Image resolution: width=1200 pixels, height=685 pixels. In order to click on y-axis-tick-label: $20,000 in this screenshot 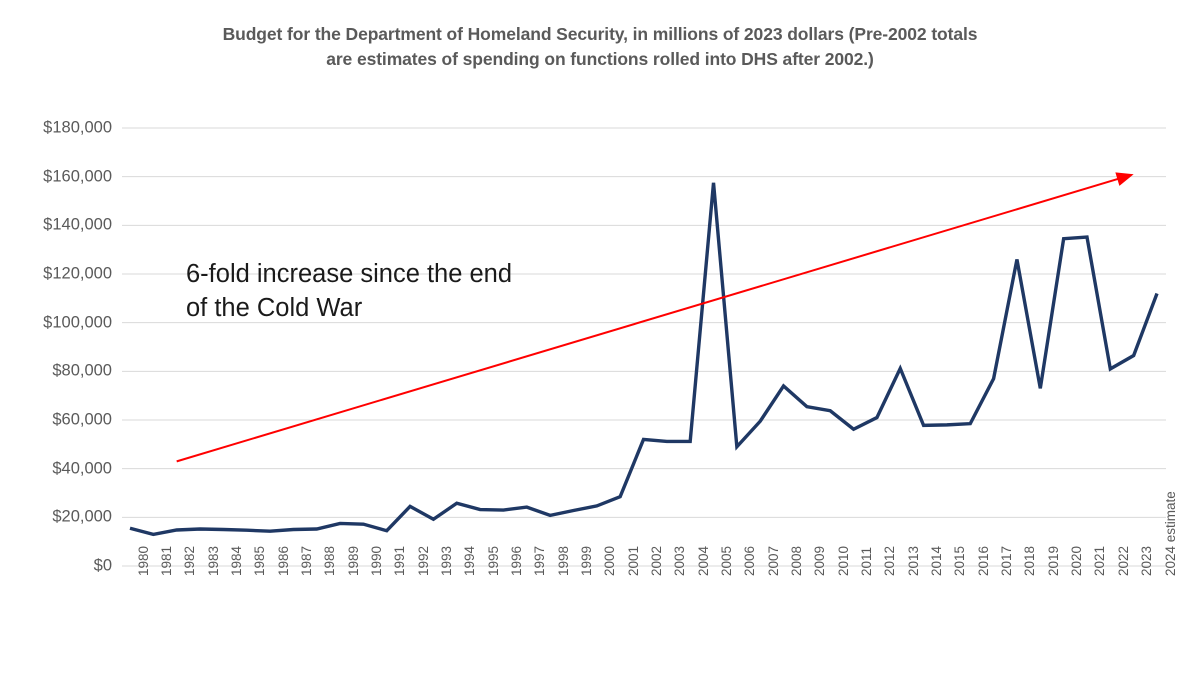, I will do `click(82, 516)`.